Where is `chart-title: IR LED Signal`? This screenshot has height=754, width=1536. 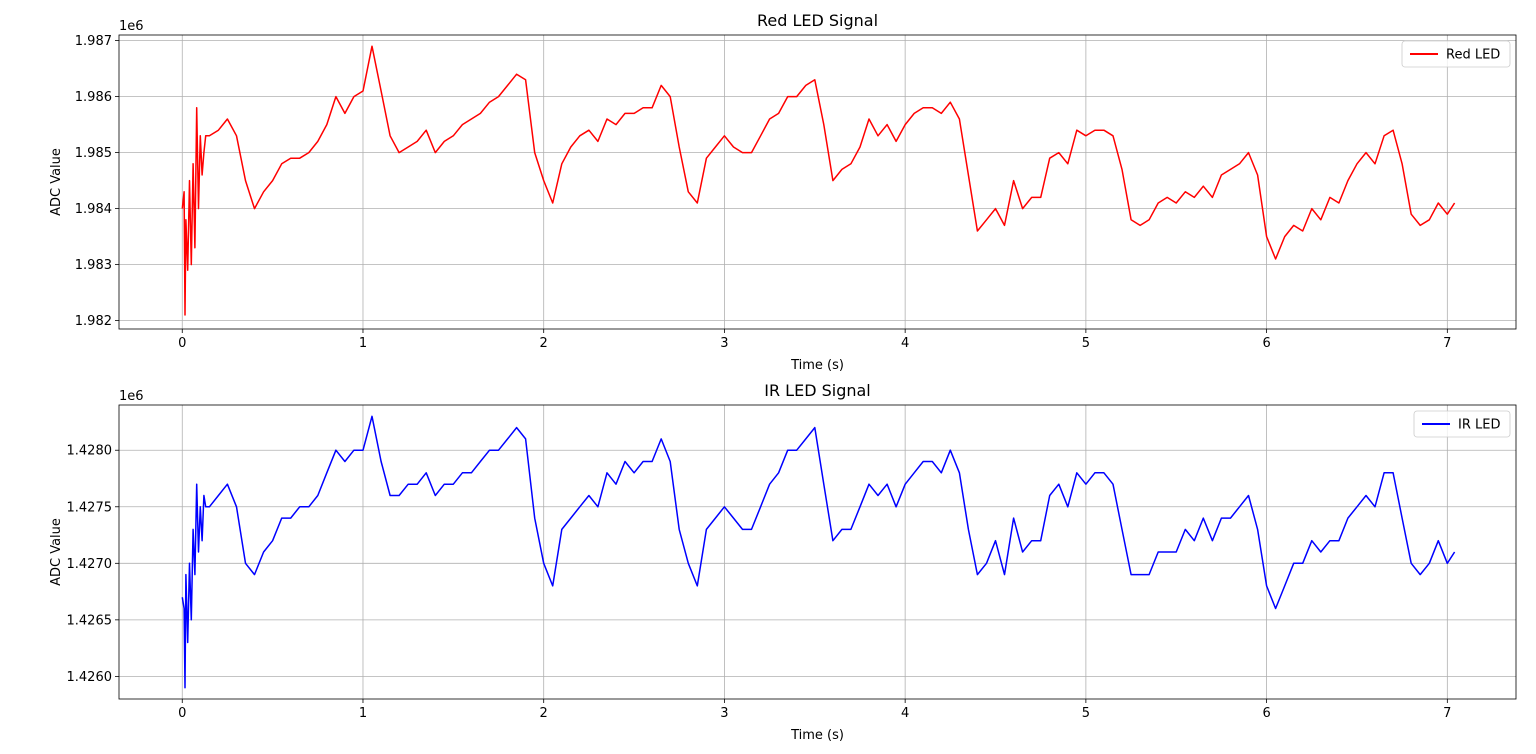
chart-title: IR LED Signal is located at coordinates (817, 390).